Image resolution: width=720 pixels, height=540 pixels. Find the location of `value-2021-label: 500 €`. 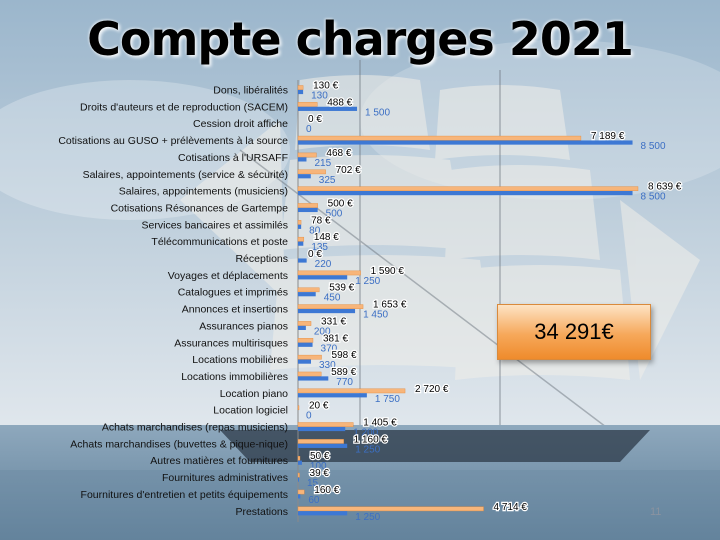

value-2021-label: 500 € is located at coordinates (340, 203).